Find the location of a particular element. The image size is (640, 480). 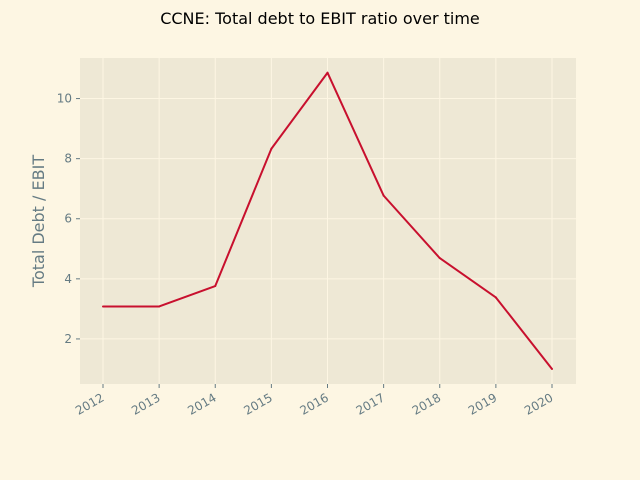

x-tick-label: 2015 is located at coordinates (257, 403).